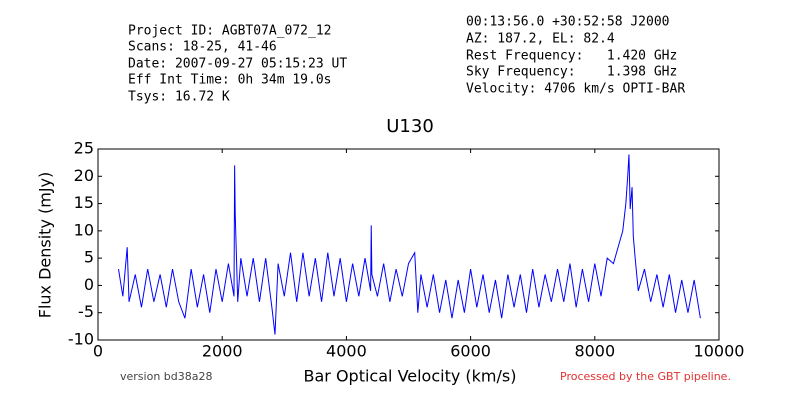  I want to click on pipeline-note: Processed by the GBT pipeline., so click(645, 376).